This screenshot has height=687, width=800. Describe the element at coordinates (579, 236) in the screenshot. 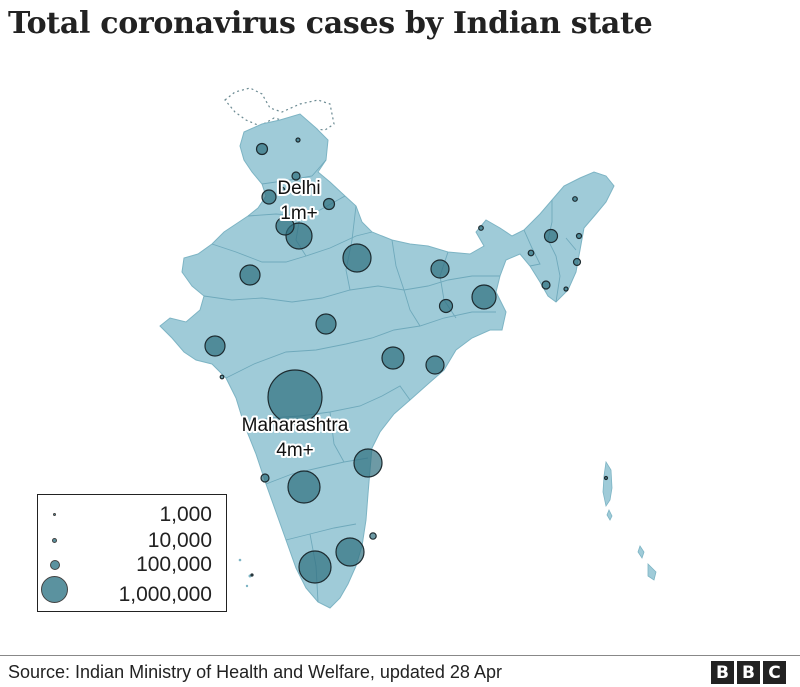

I see `bubble-nagaland` at that location.